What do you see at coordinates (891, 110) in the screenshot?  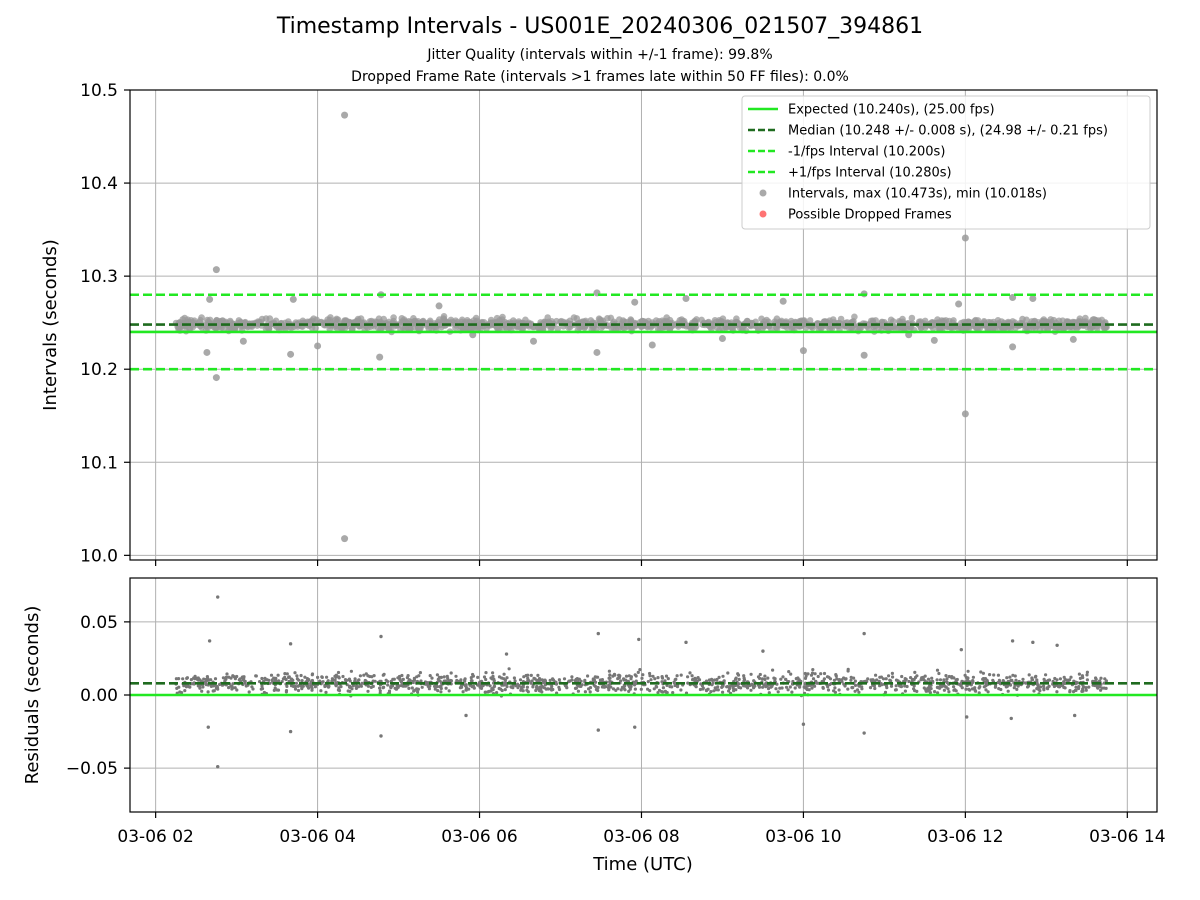 I see `legend-label: Expected (10.240s), (25.00 fps)` at bounding box center [891, 110].